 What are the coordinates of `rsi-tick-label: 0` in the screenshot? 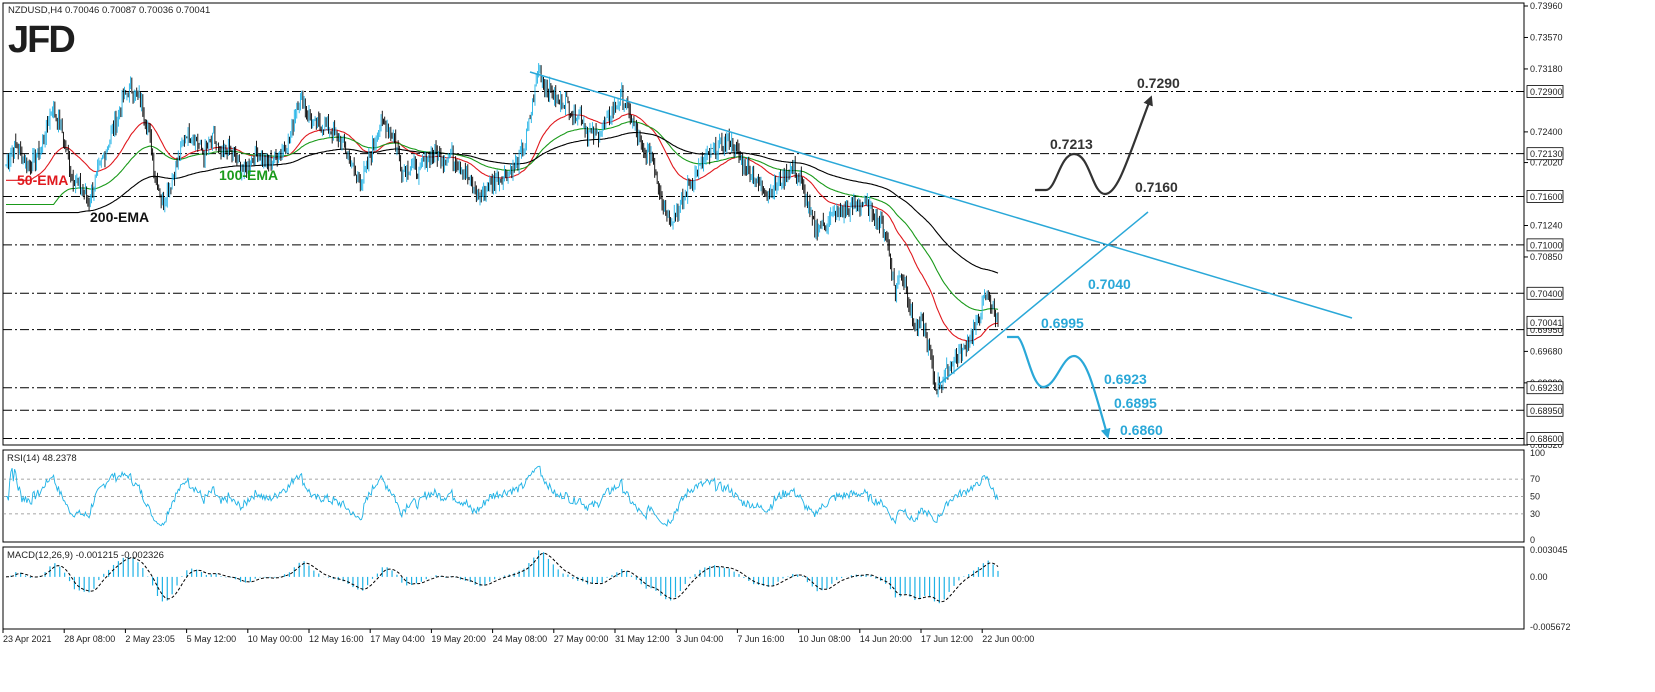 It's located at (1532, 540).